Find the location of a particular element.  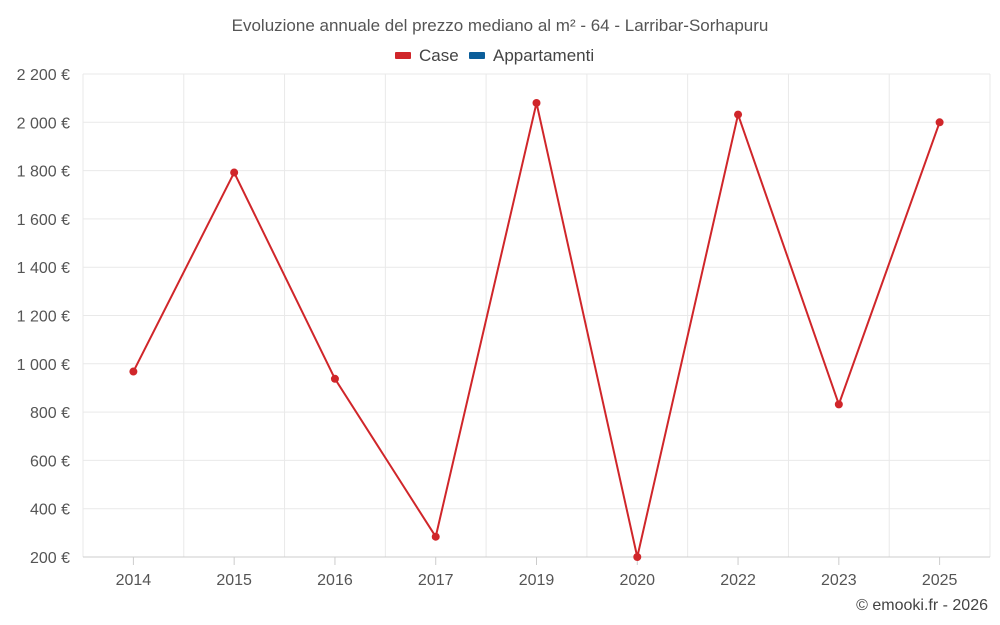

x-axis-ticks: 2014 2015 2016 2017 2019 2020 2022 2023 2025 is located at coordinates (537, 573).